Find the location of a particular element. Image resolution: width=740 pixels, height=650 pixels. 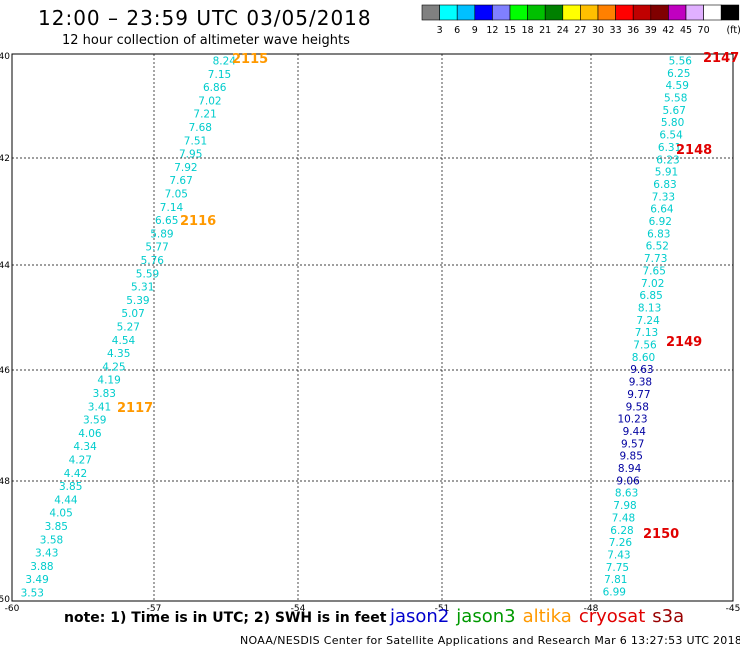

legend-jason2: jason2 is located at coordinates (420, 616).